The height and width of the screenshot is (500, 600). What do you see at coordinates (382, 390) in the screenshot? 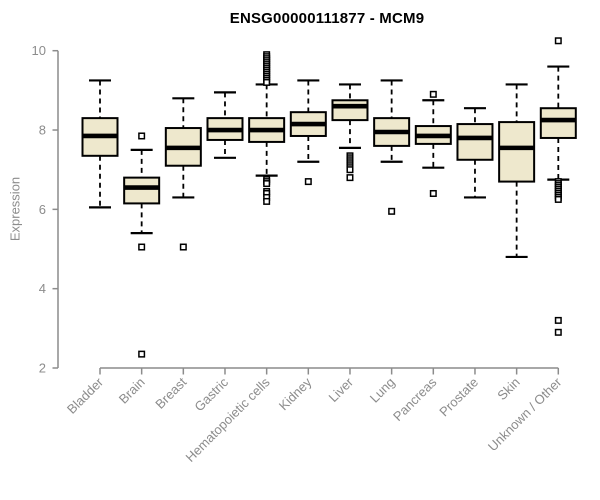
I see `x-tick-label-lung: Lung` at bounding box center [382, 390].